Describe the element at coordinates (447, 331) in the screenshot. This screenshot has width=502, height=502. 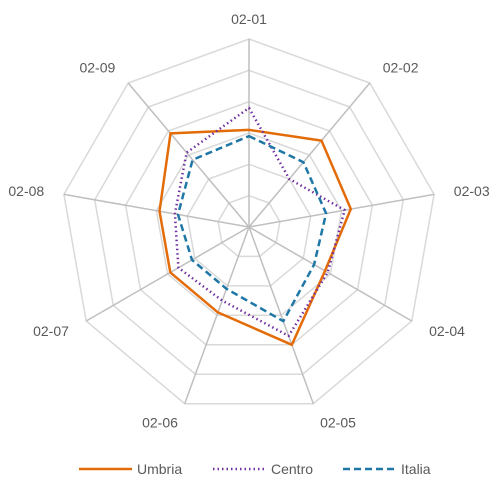
I see `axis-label-02-04: 02-04` at that location.